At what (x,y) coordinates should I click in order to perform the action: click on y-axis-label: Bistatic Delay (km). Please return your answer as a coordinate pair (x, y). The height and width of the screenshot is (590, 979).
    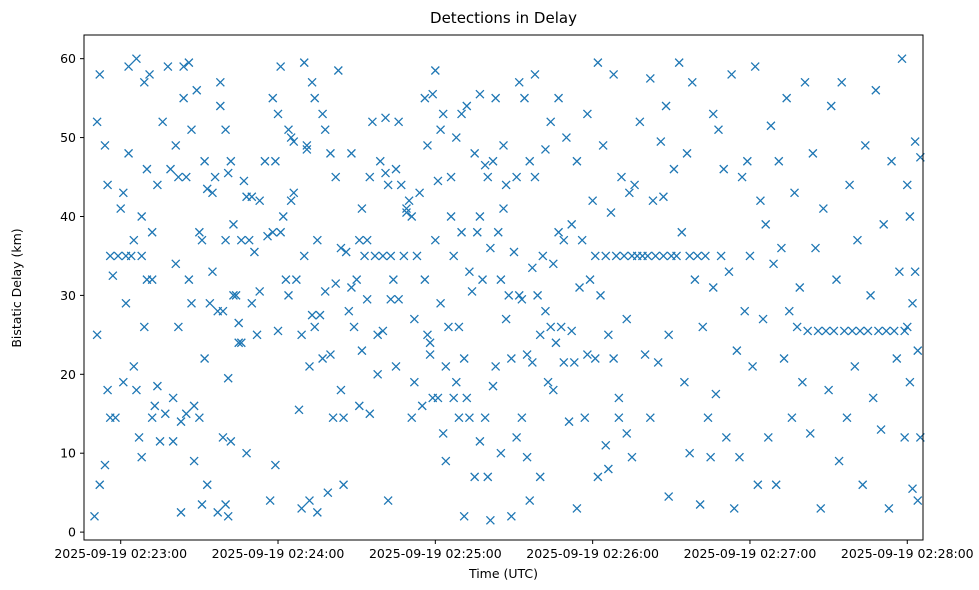
    Looking at the image, I should click on (16, 287).